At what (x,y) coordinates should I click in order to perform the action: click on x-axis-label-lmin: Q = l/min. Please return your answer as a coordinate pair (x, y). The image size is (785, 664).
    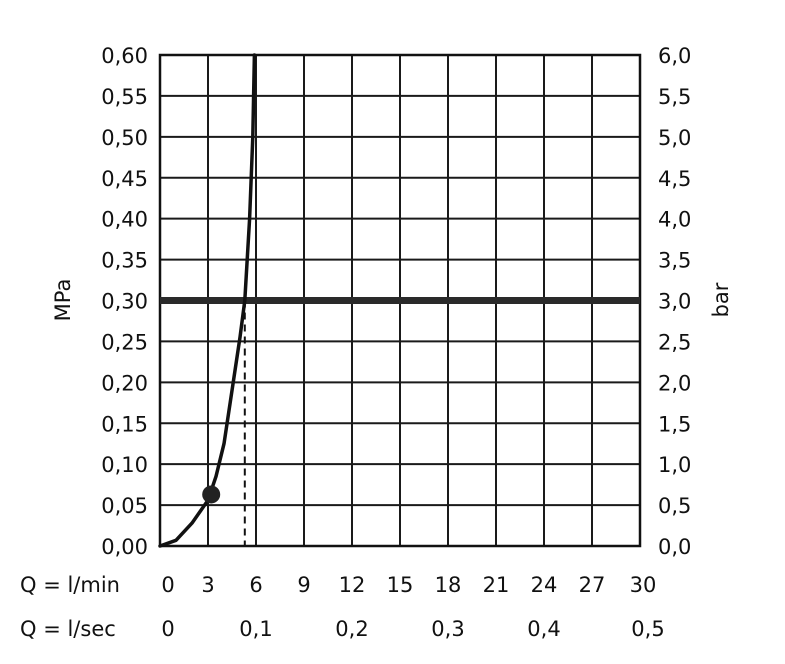
    Looking at the image, I should click on (70, 585).